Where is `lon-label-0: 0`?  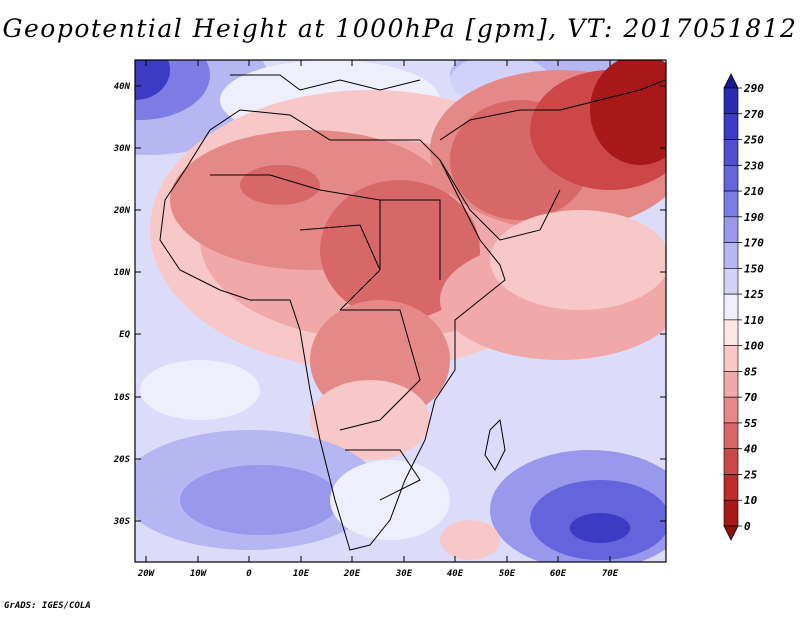 lon-label-0: 0 is located at coordinates (249, 574).